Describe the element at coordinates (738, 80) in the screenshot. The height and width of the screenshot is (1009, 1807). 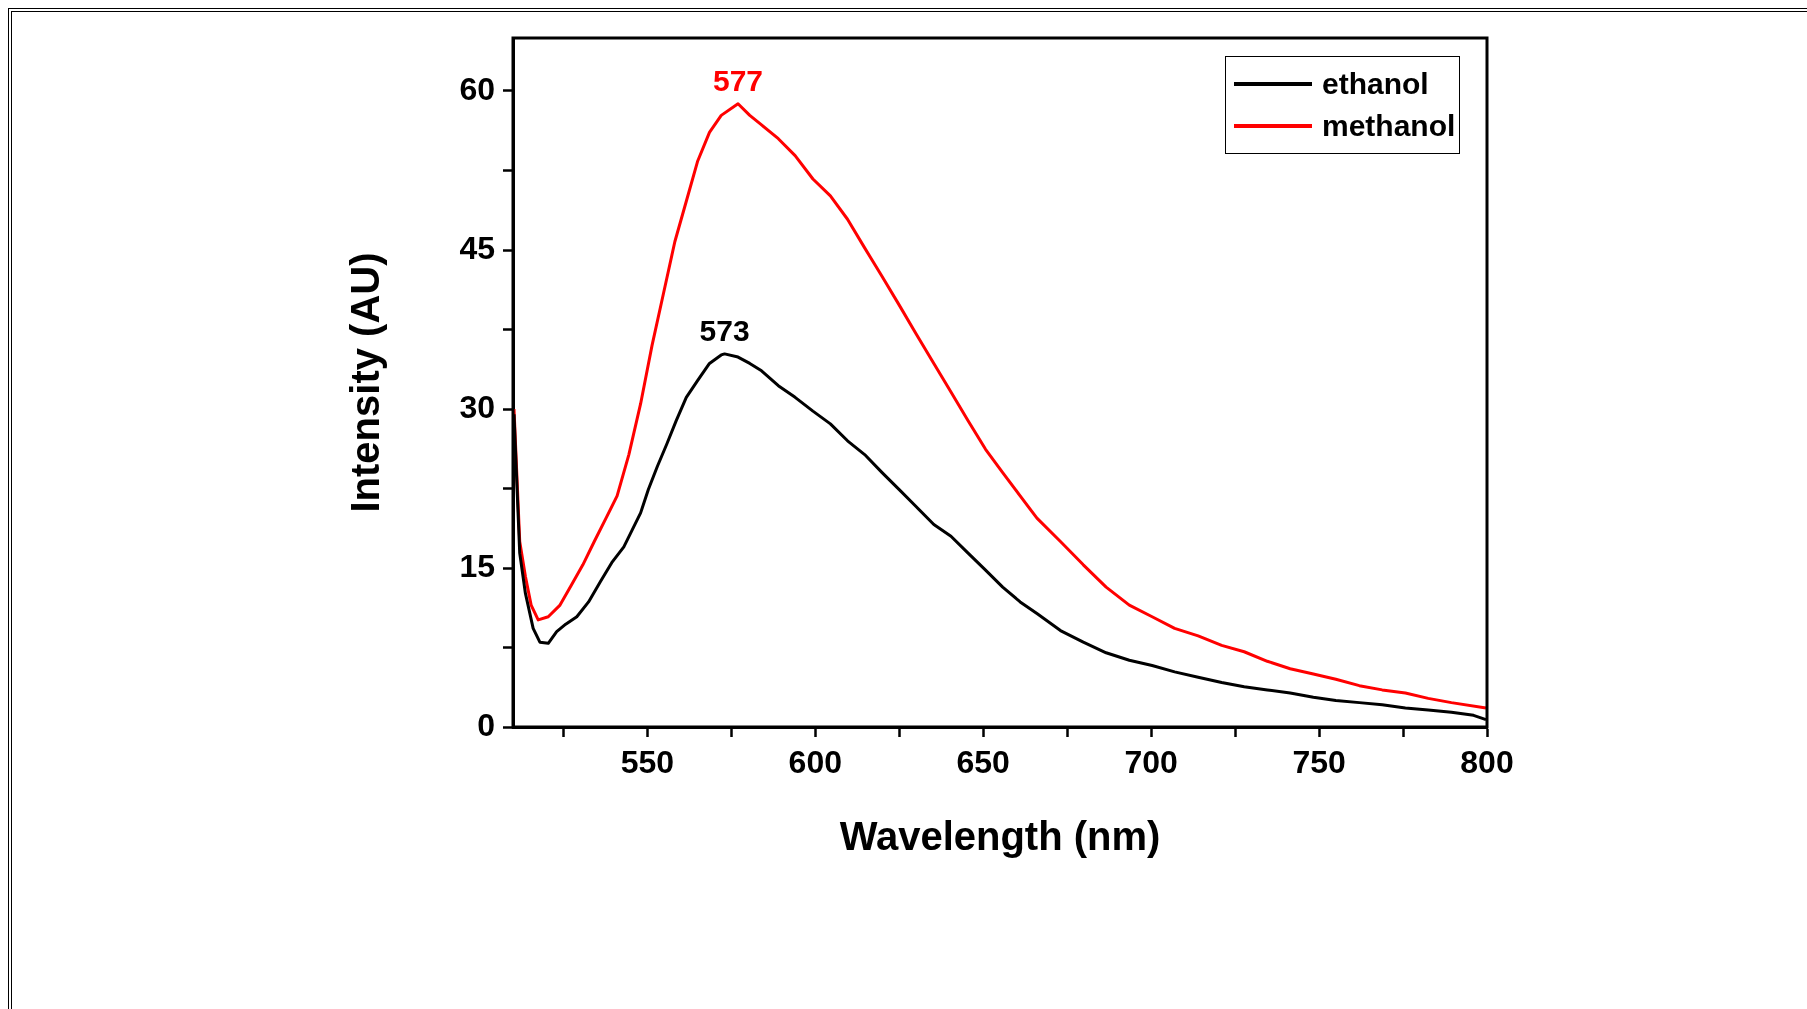
I see `annotation: 577` at that location.